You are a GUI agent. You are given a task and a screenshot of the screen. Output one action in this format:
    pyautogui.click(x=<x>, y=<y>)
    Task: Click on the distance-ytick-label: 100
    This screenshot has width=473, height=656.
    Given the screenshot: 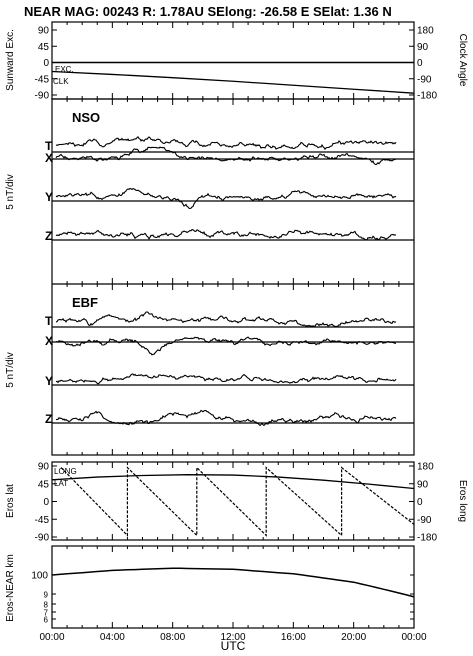 What is the action you would take?
    pyautogui.click(x=39, y=576)
    